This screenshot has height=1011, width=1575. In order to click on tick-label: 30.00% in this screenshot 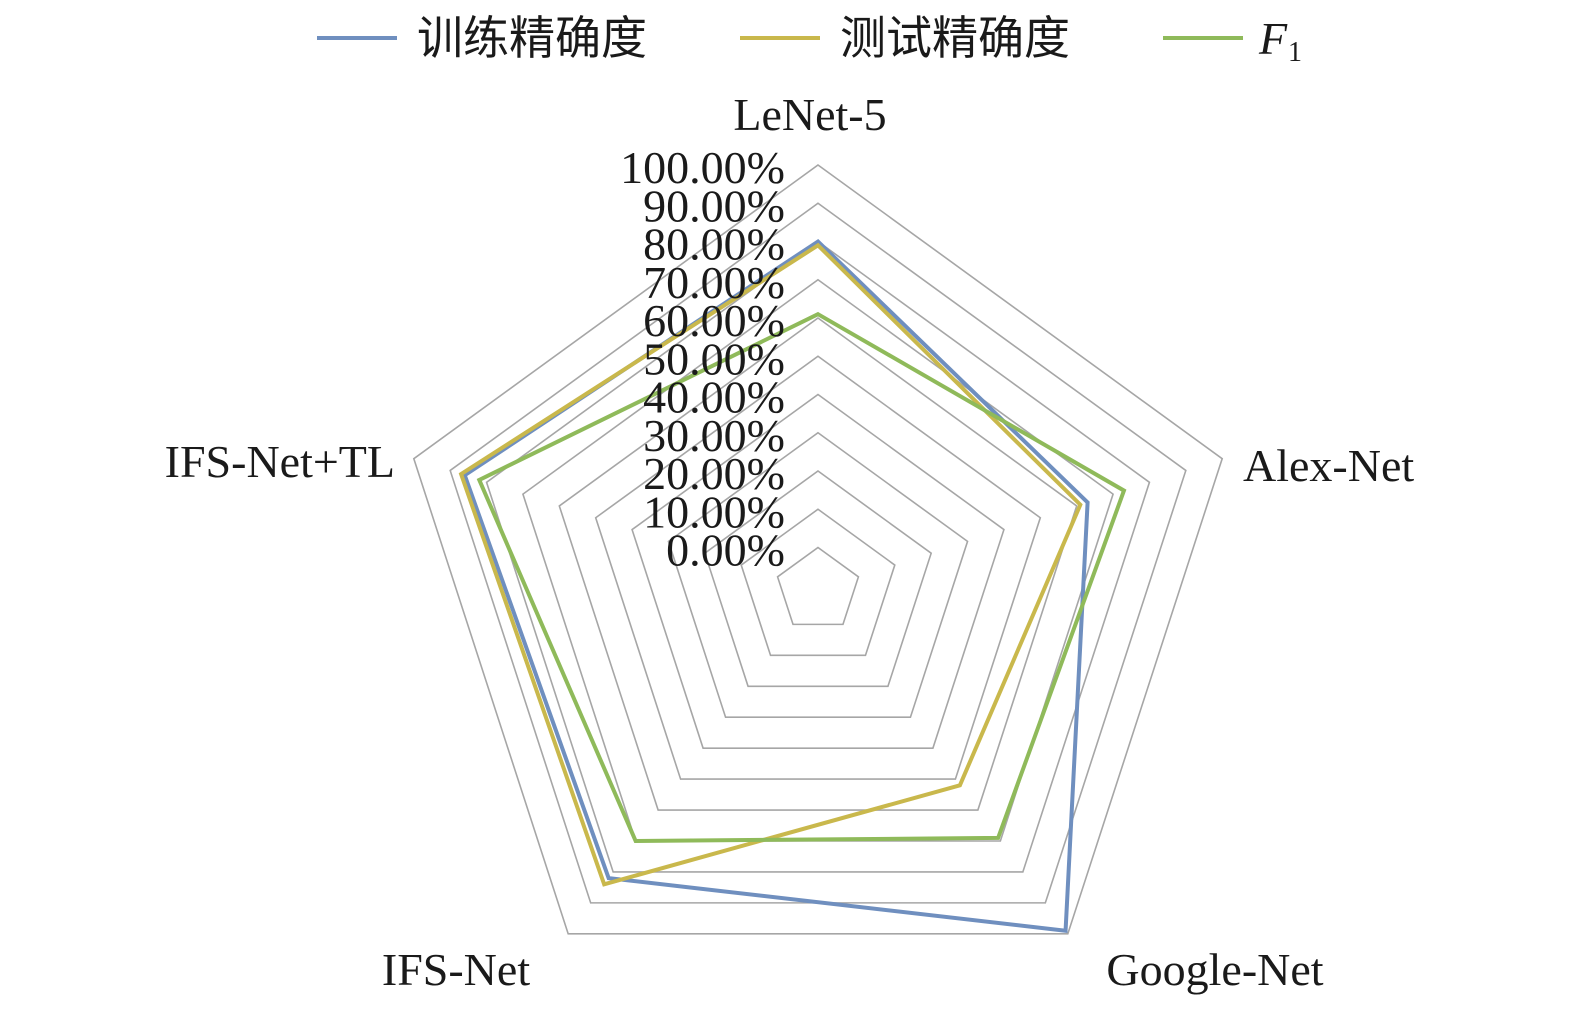, I will do `click(714, 435)`.